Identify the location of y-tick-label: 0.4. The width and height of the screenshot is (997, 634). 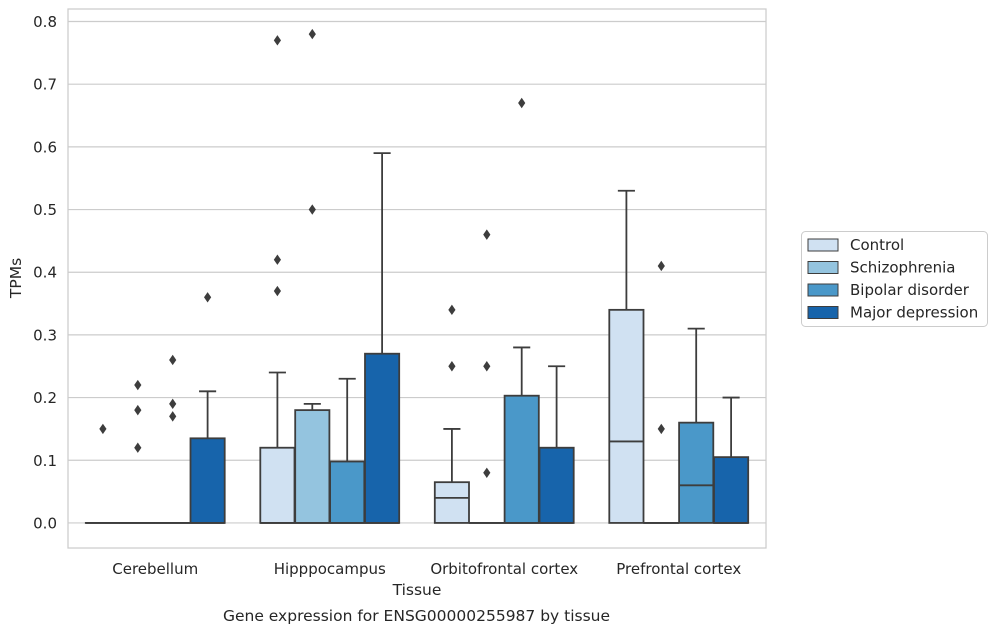
(45, 273).